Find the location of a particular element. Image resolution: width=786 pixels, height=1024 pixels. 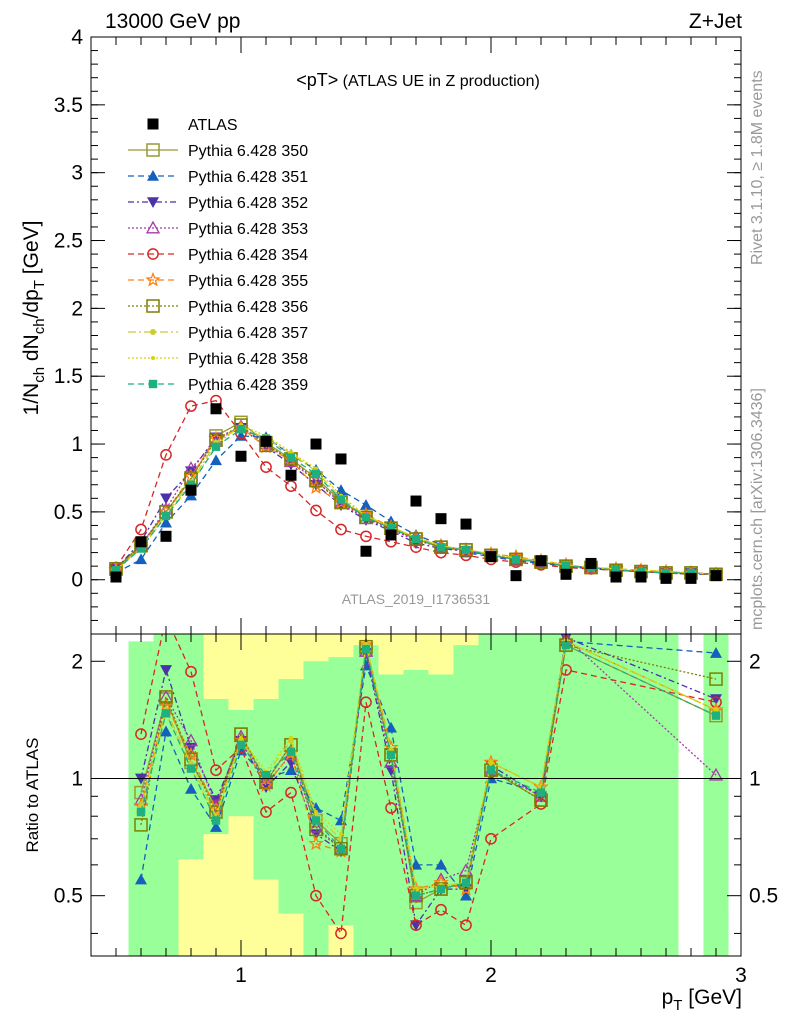

legend-entry: ATLAS is located at coordinates (192, 125).